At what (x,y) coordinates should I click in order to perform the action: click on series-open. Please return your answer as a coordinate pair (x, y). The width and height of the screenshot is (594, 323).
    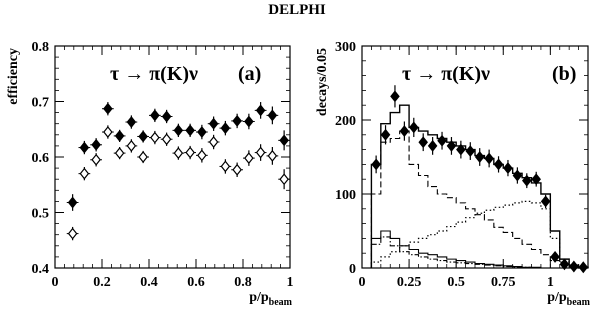
    Looking at the image, I should click on (178, 183).